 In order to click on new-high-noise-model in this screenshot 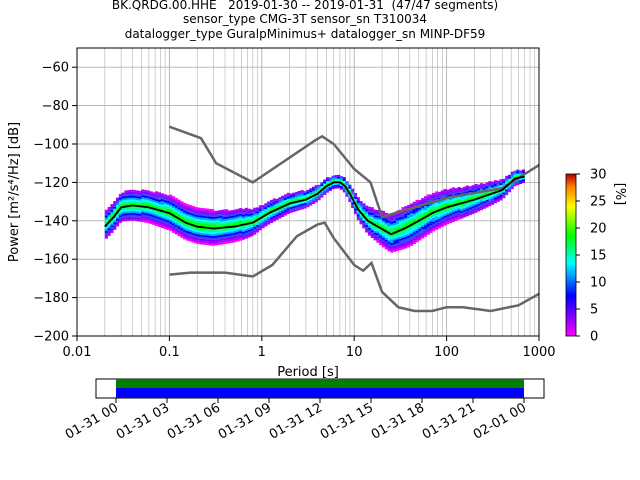, I will do `click(353, 172)`.